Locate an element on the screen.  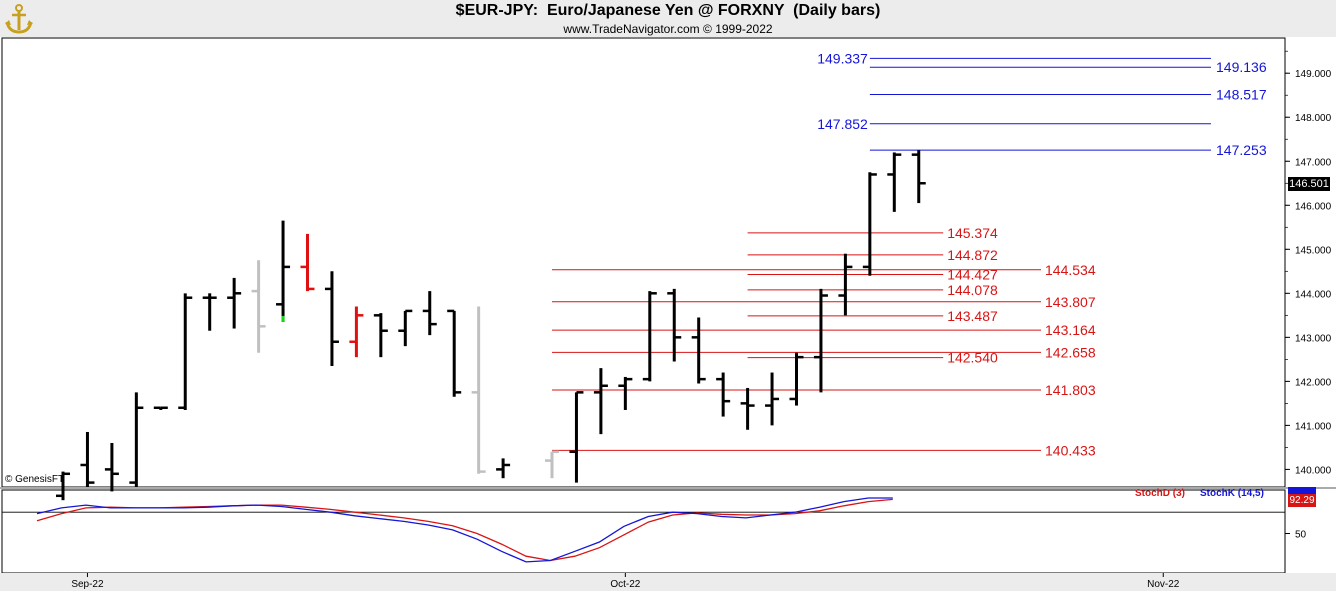
stoch-d-value: 92.29 is located at coordinates (1302, 500).